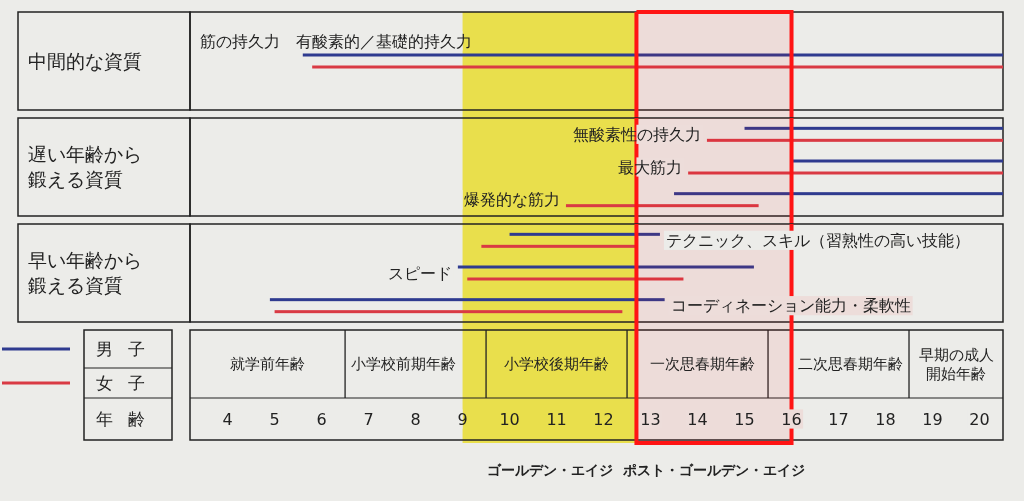 This screenshot has height=501, width=1024. Describe the element at coordinates (979, 419) in the screenshot. I see `x-tick-label: 20` at that location.